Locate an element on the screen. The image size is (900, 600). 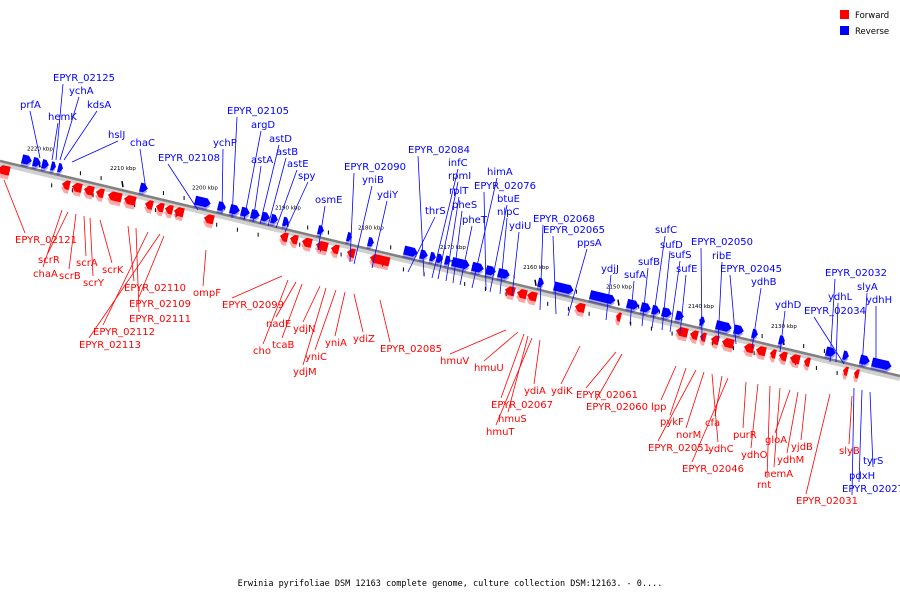
legend-reverse-swatch is located at coordinates (844, 30).